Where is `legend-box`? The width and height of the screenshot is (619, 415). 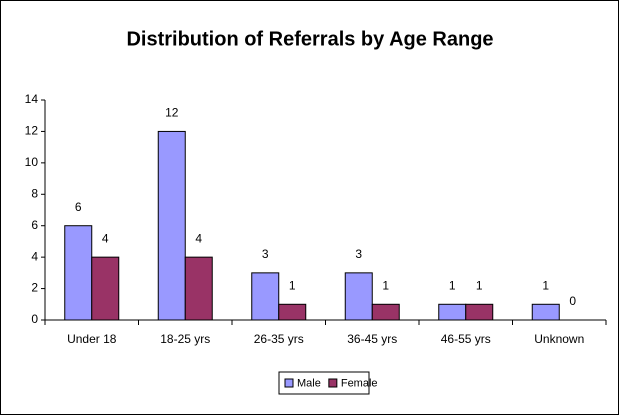
legend-box is located at coordinates (324, 383).